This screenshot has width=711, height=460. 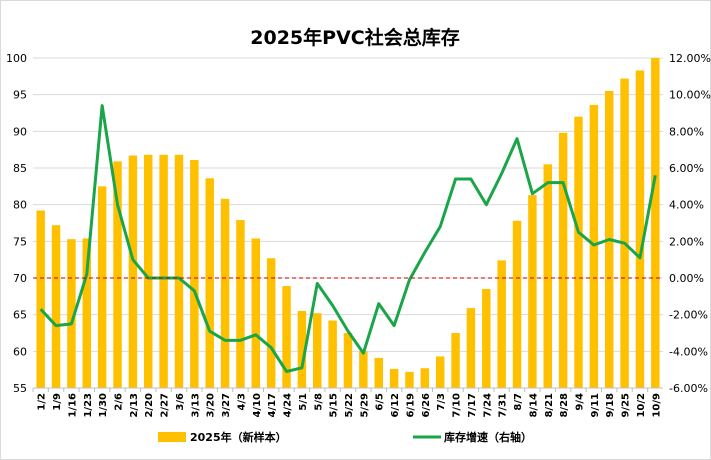 What do you see at coordinates (88, 405) in the screenshot?
I see `x-tick-label: 1/23` at bounding box center [88, 405].